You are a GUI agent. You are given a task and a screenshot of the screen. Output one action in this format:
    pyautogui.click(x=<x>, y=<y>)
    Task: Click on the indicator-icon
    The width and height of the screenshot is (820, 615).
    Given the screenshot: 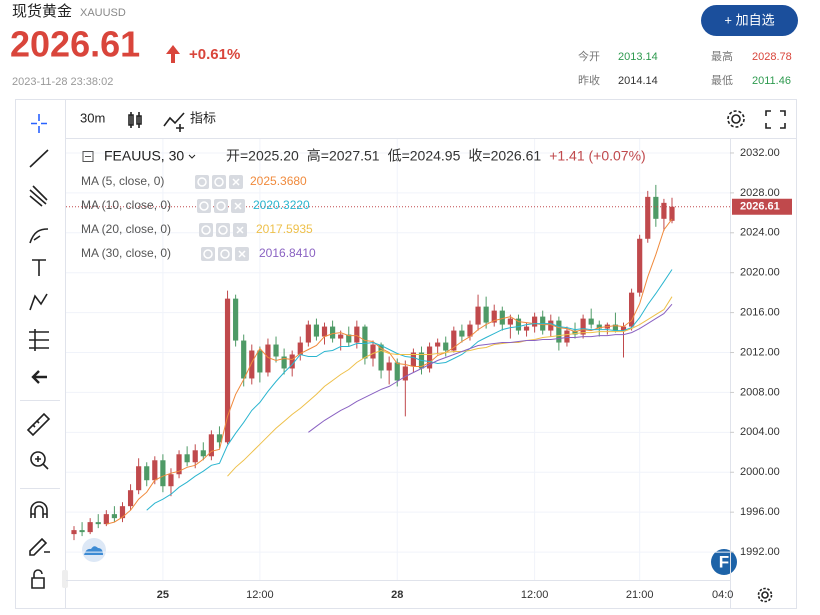 What is the action you would take?
    pyautogui.click(x=174, y=122)
    